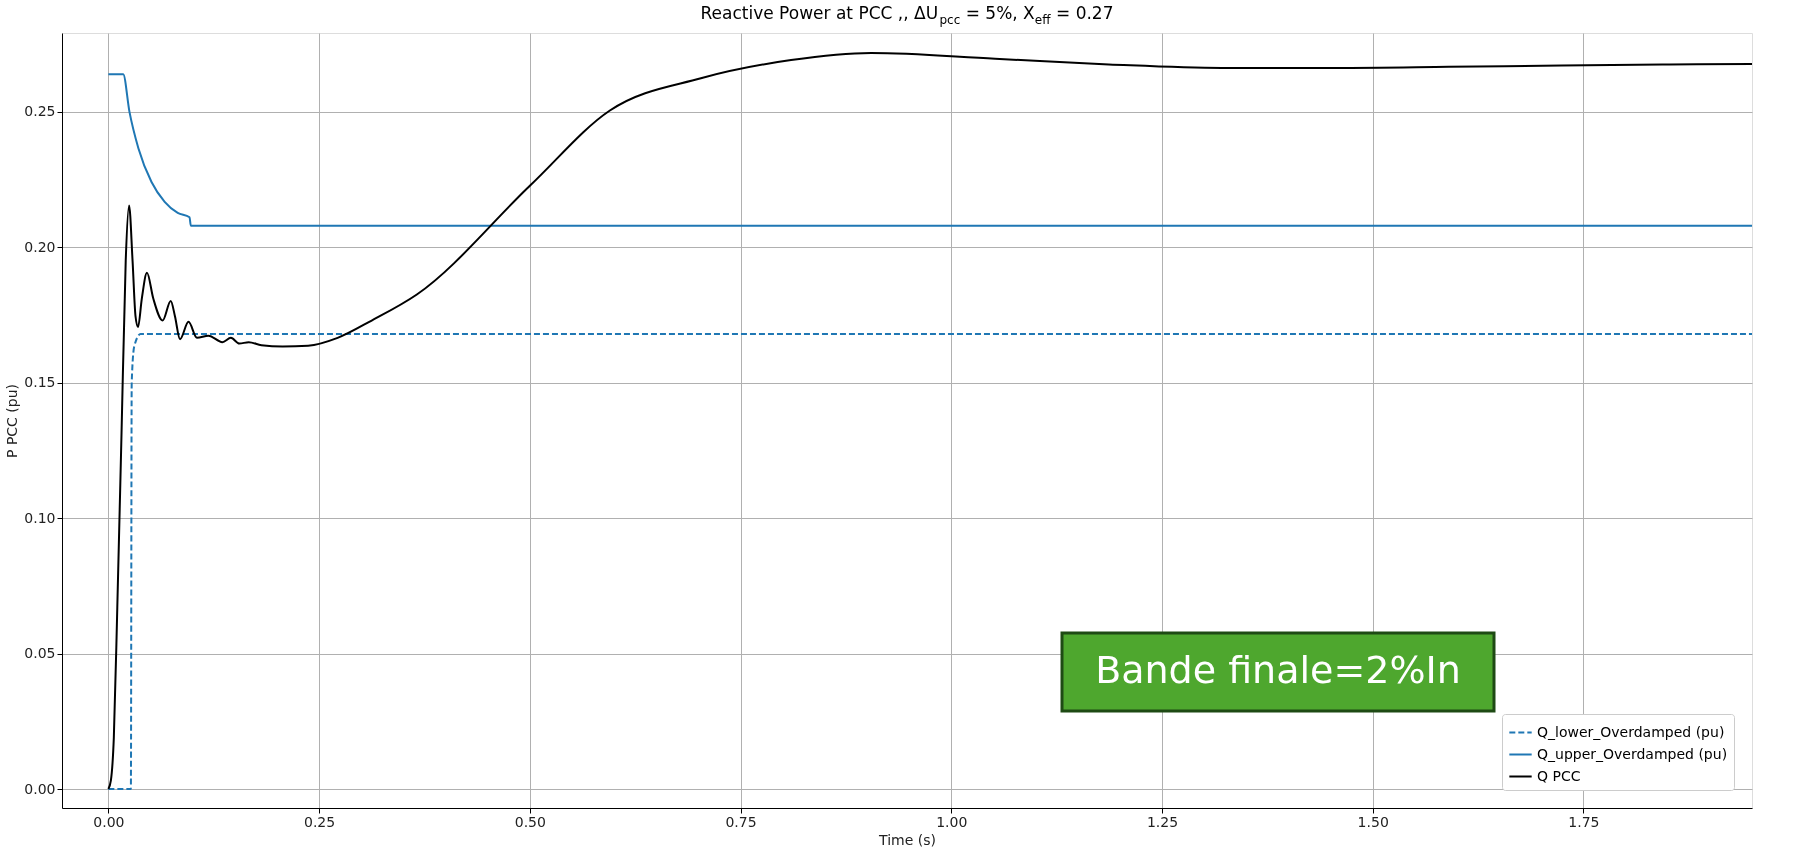 The image size is (1807, 865). I want to click on y-tick-label: 0.20, so click(40, 246).